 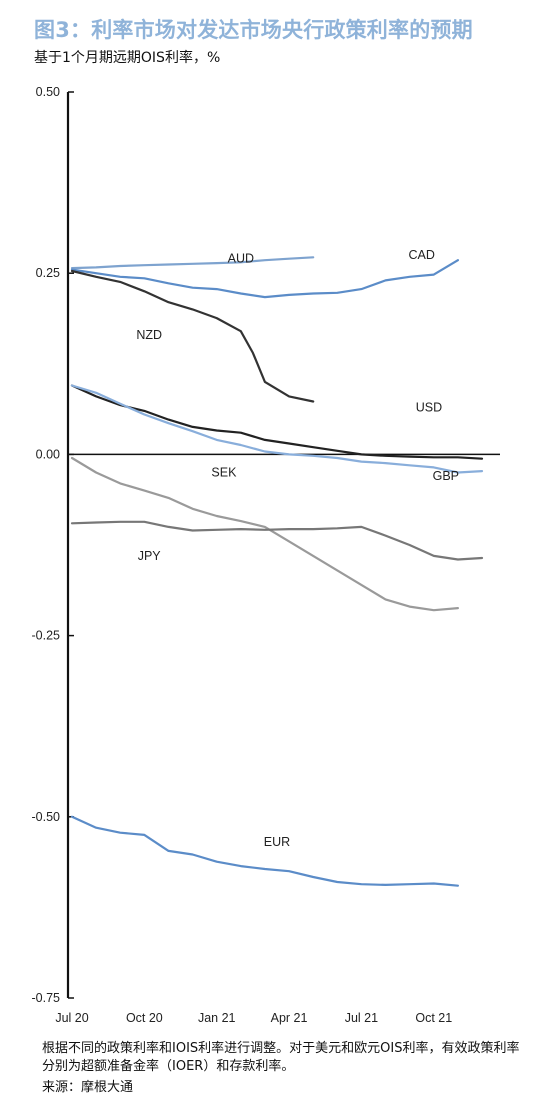 What do you see at coordinates (277, 842) in the screenshot?
I see `series-label-eur: EUR` at bounding box center [277, 842].